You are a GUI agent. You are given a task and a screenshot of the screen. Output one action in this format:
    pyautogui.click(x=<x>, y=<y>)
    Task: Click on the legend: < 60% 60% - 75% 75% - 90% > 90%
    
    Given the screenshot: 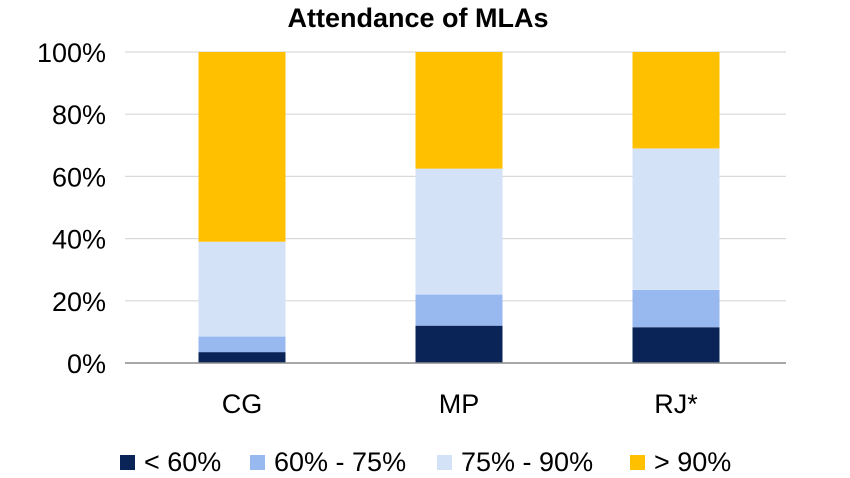 What is the action you would take?
    pyautogui.click(x=425, y=462)
    